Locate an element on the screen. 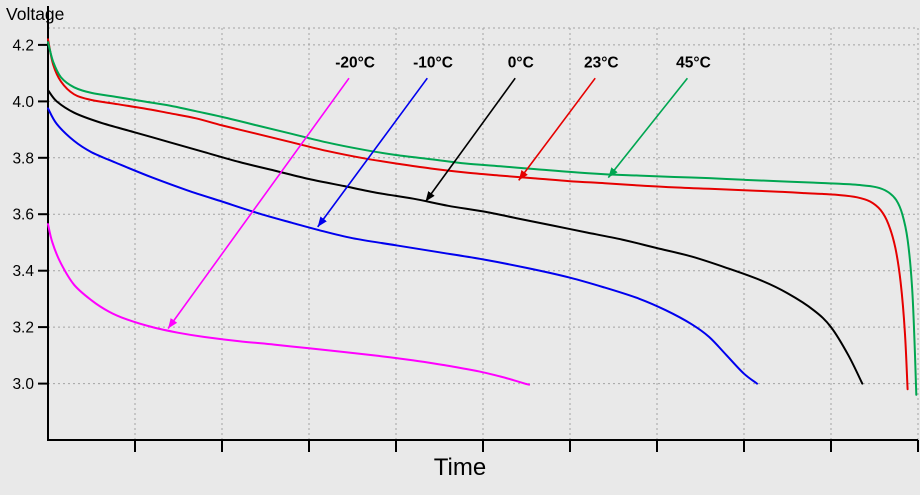 This screenshot has width=920, height=495. y-axis-title: Voltage is located at coordinates (35, 14).